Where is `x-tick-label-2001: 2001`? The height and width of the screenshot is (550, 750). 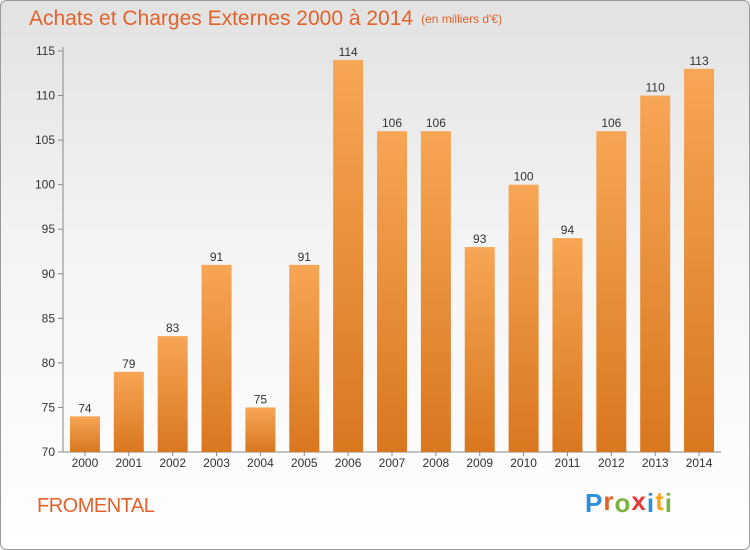
x-tick-label-2001: 2001 is located at coordinates (128, 463).